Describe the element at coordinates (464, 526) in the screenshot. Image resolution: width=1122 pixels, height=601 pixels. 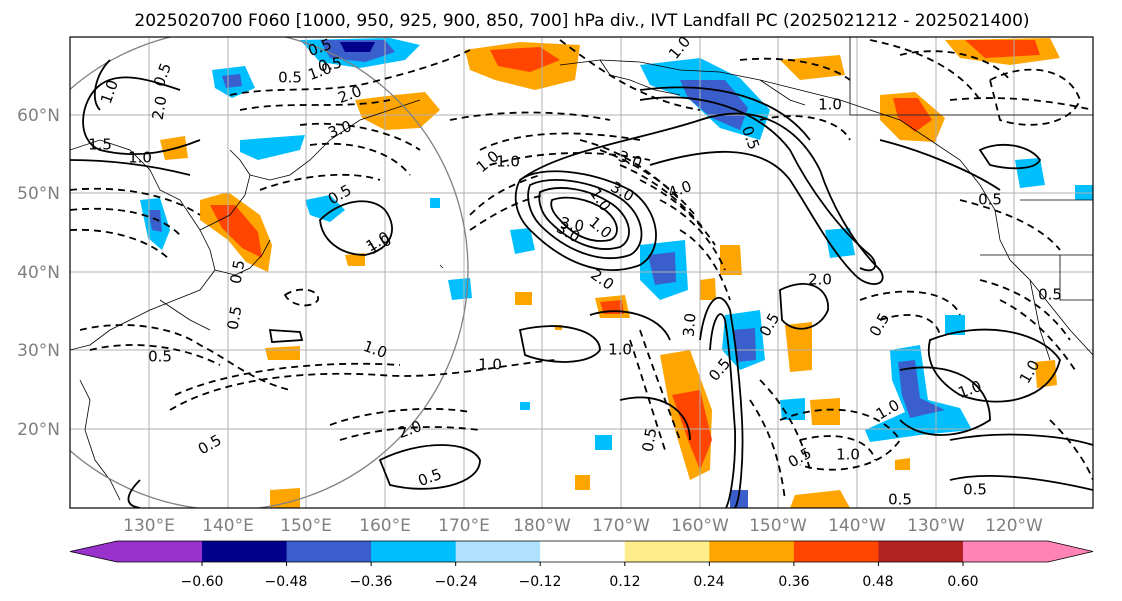
I see `lon-tick-170e: 170°E` at that location.